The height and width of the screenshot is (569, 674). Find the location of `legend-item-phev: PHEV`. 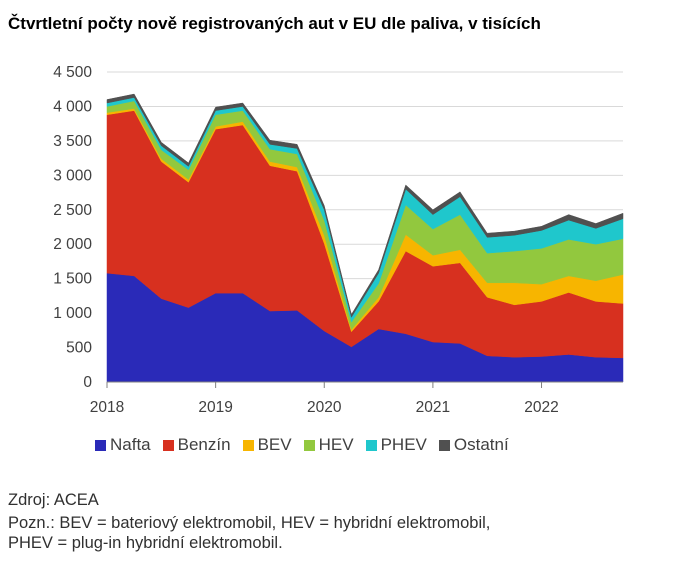

legend-item-phev: PHEV is located at coordinates (396, 445).